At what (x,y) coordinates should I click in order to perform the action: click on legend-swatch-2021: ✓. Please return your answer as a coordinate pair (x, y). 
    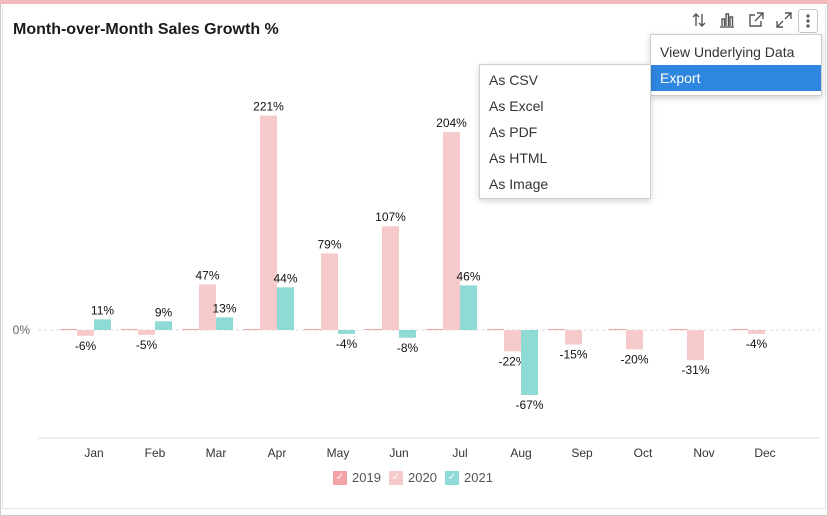
    Looking at the image, I should click on (452, 478).